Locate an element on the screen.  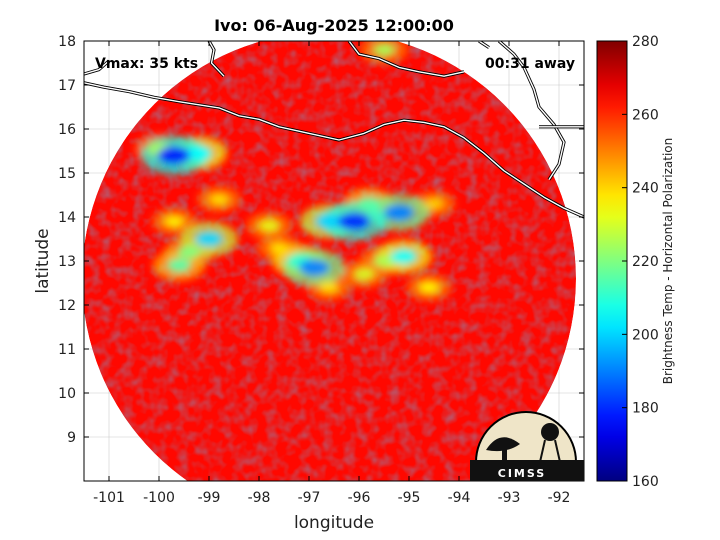
colorbar-tick-label: 240 is located at coordinates (645, 189).